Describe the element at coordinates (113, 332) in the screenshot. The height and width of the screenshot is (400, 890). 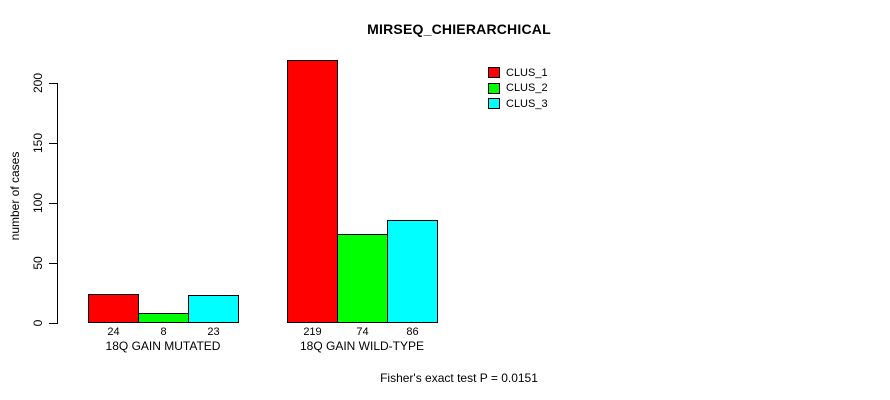
I see `bar-value-label: 24` at that location.